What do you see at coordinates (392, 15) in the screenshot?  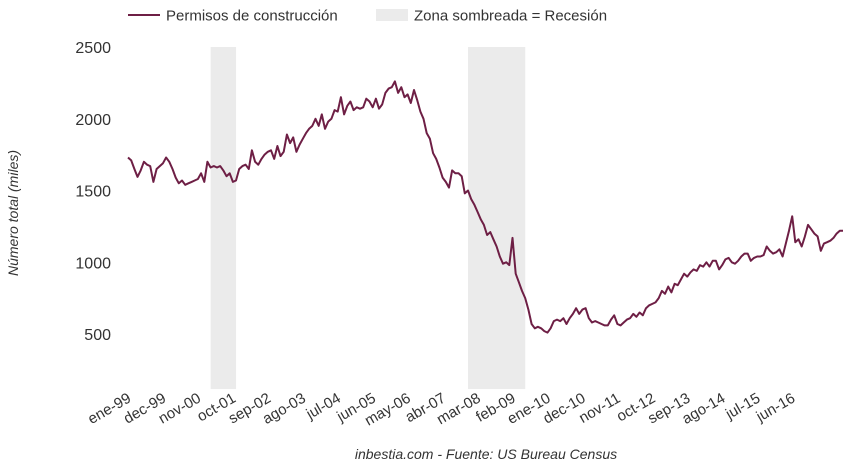 I see `legend-swatch-area` at bounding box center [392, 15].